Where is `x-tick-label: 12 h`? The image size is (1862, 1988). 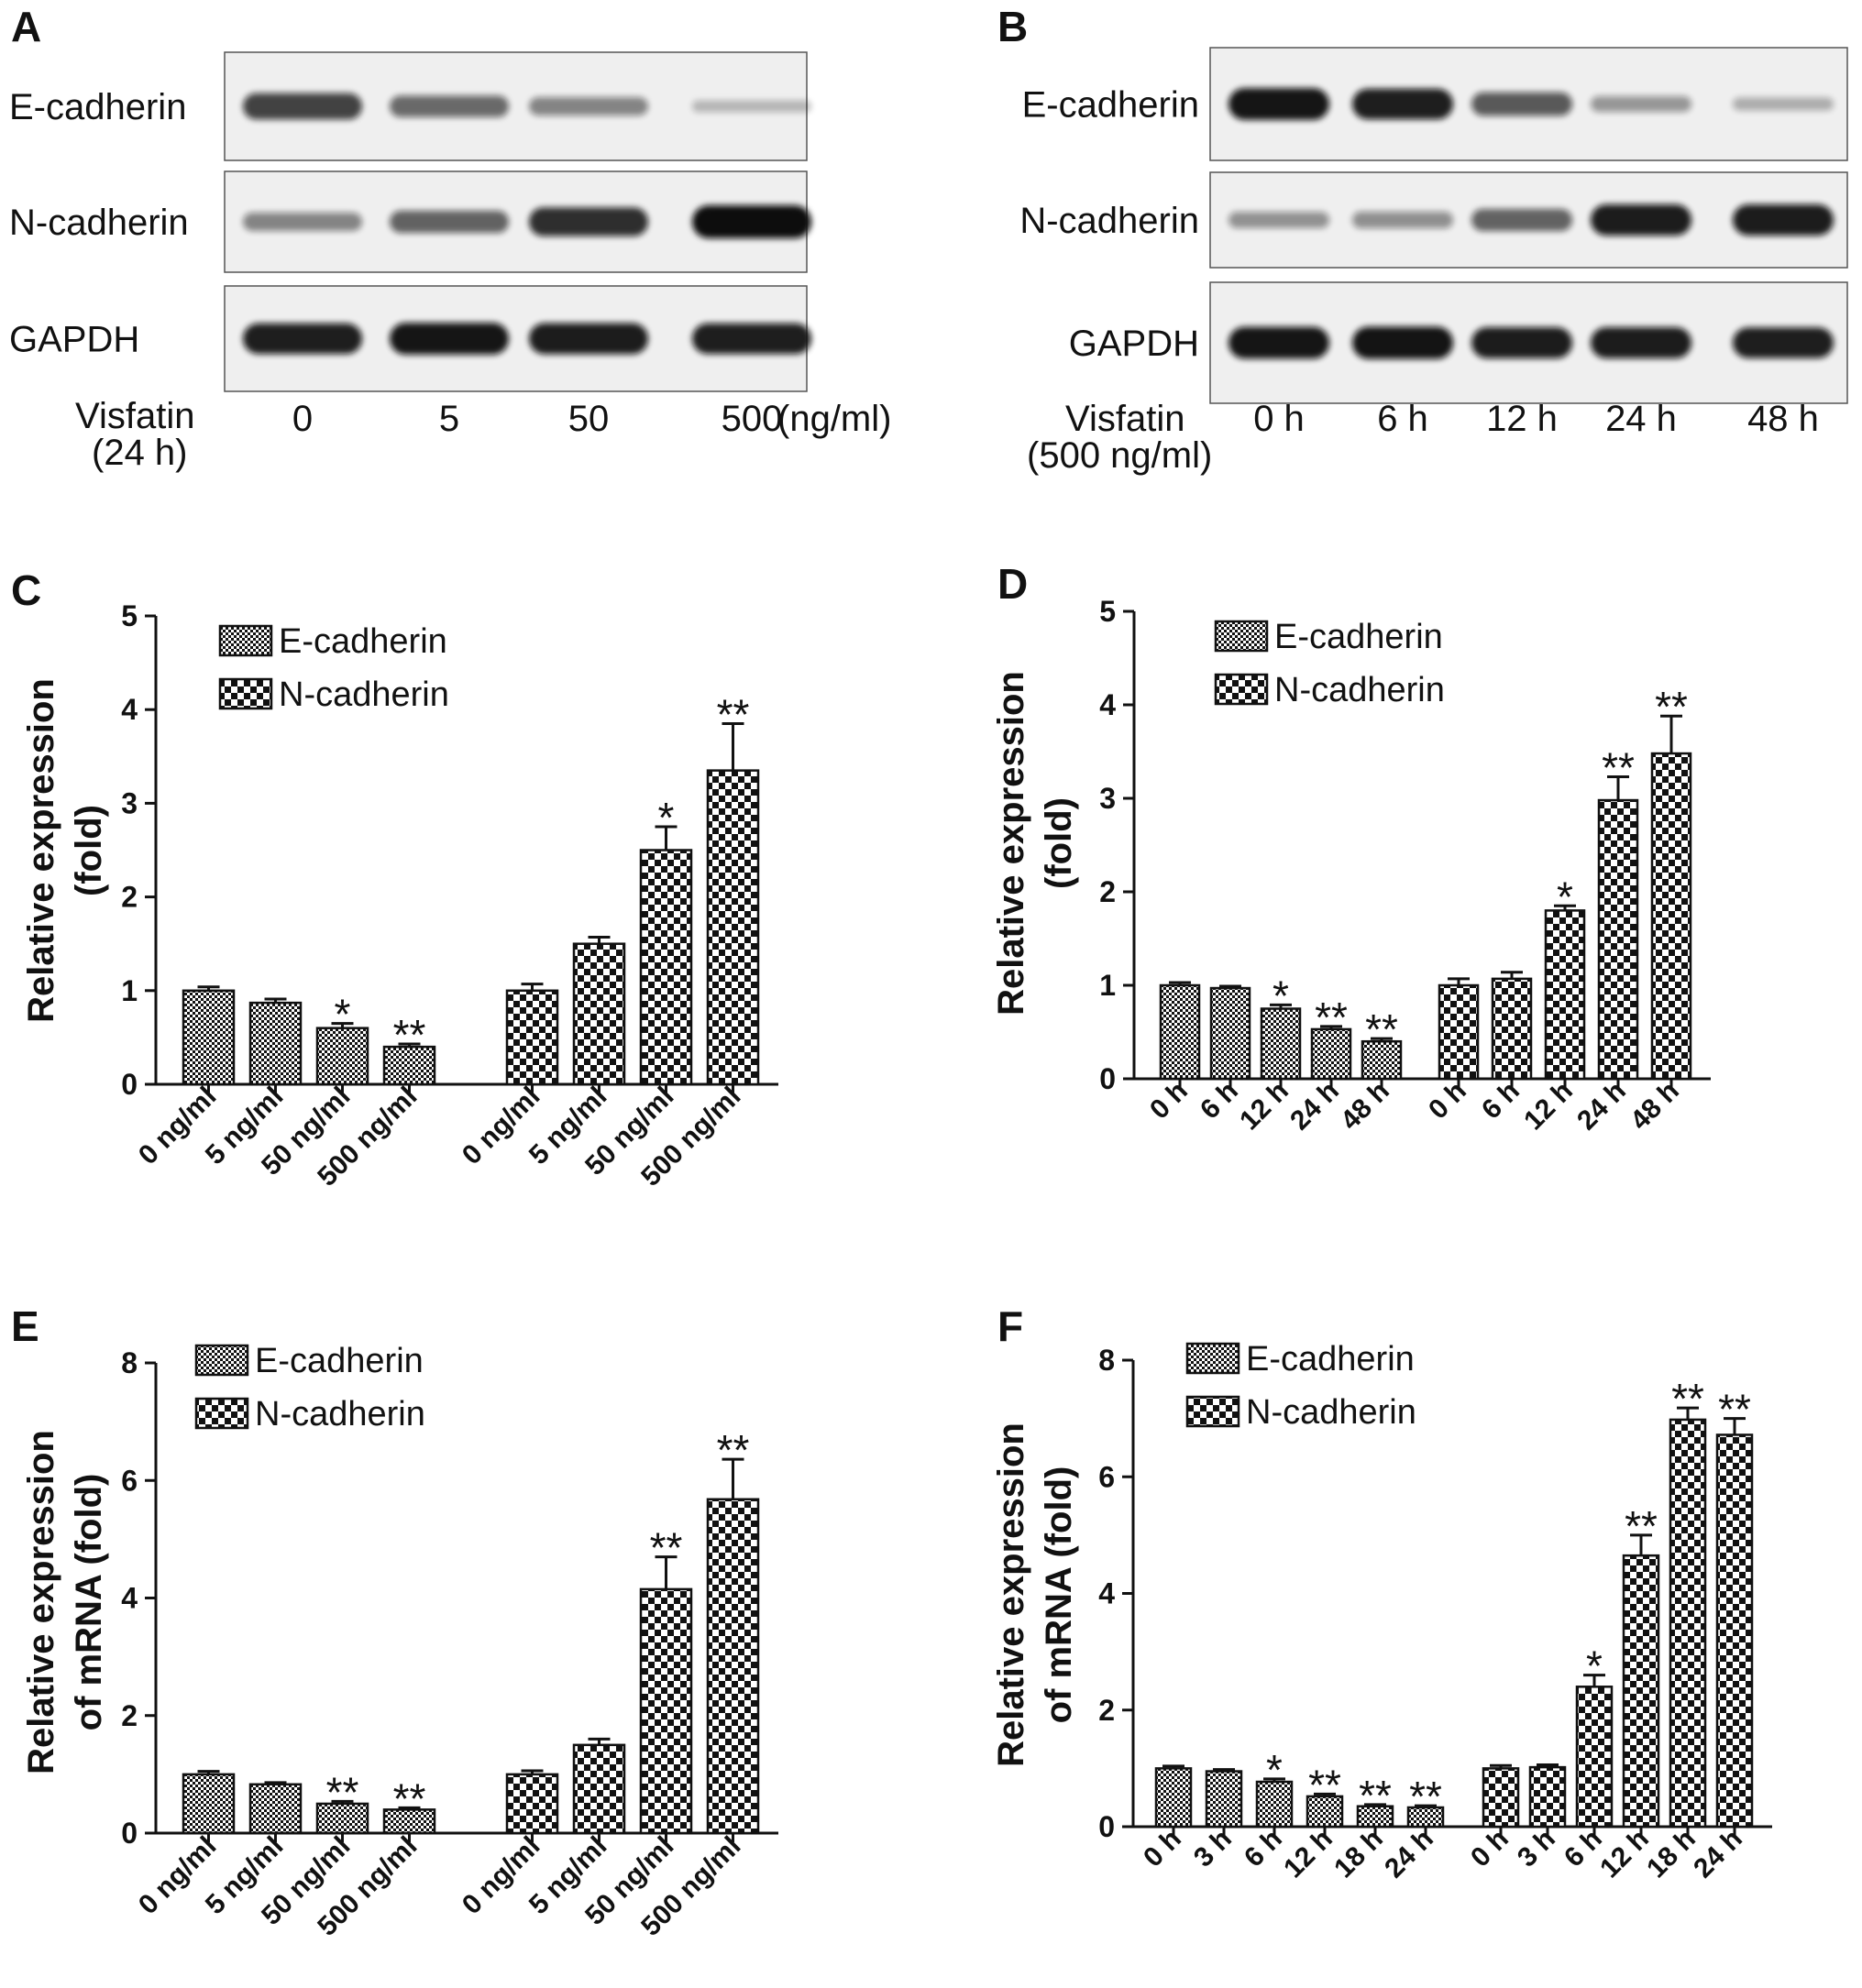 x-tick-label: 12 h is located at coordinates (1264, 1106).